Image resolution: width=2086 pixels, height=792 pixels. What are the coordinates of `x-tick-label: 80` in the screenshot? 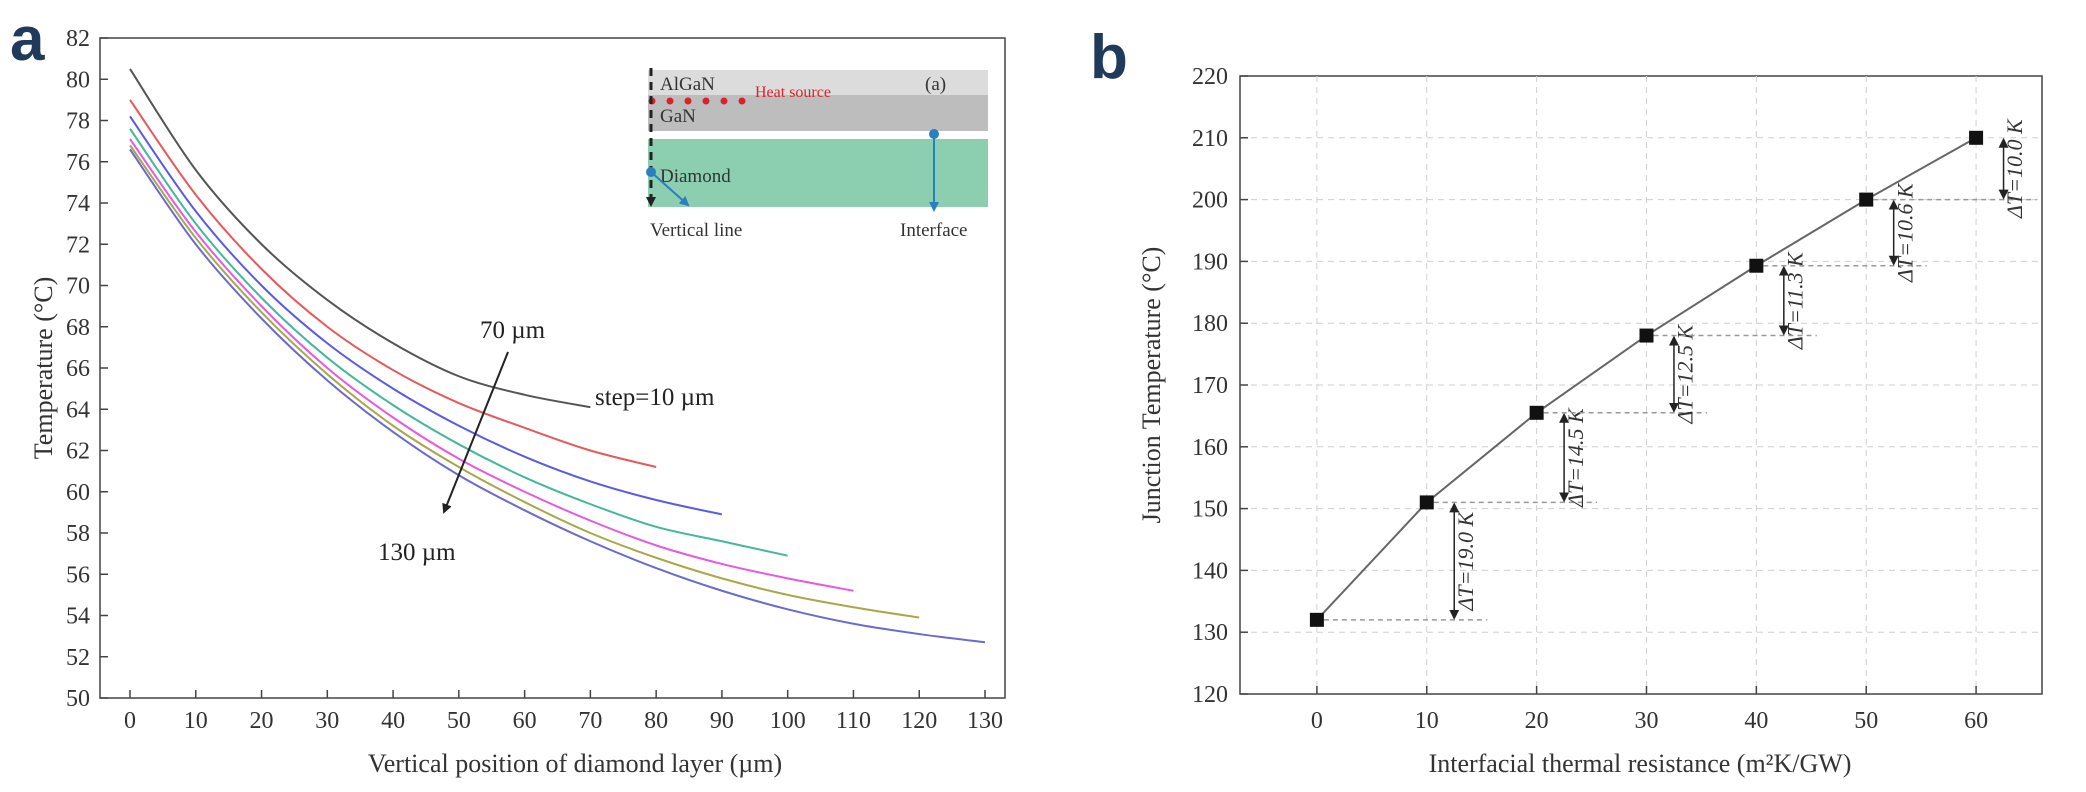 It's located at (656, 721).